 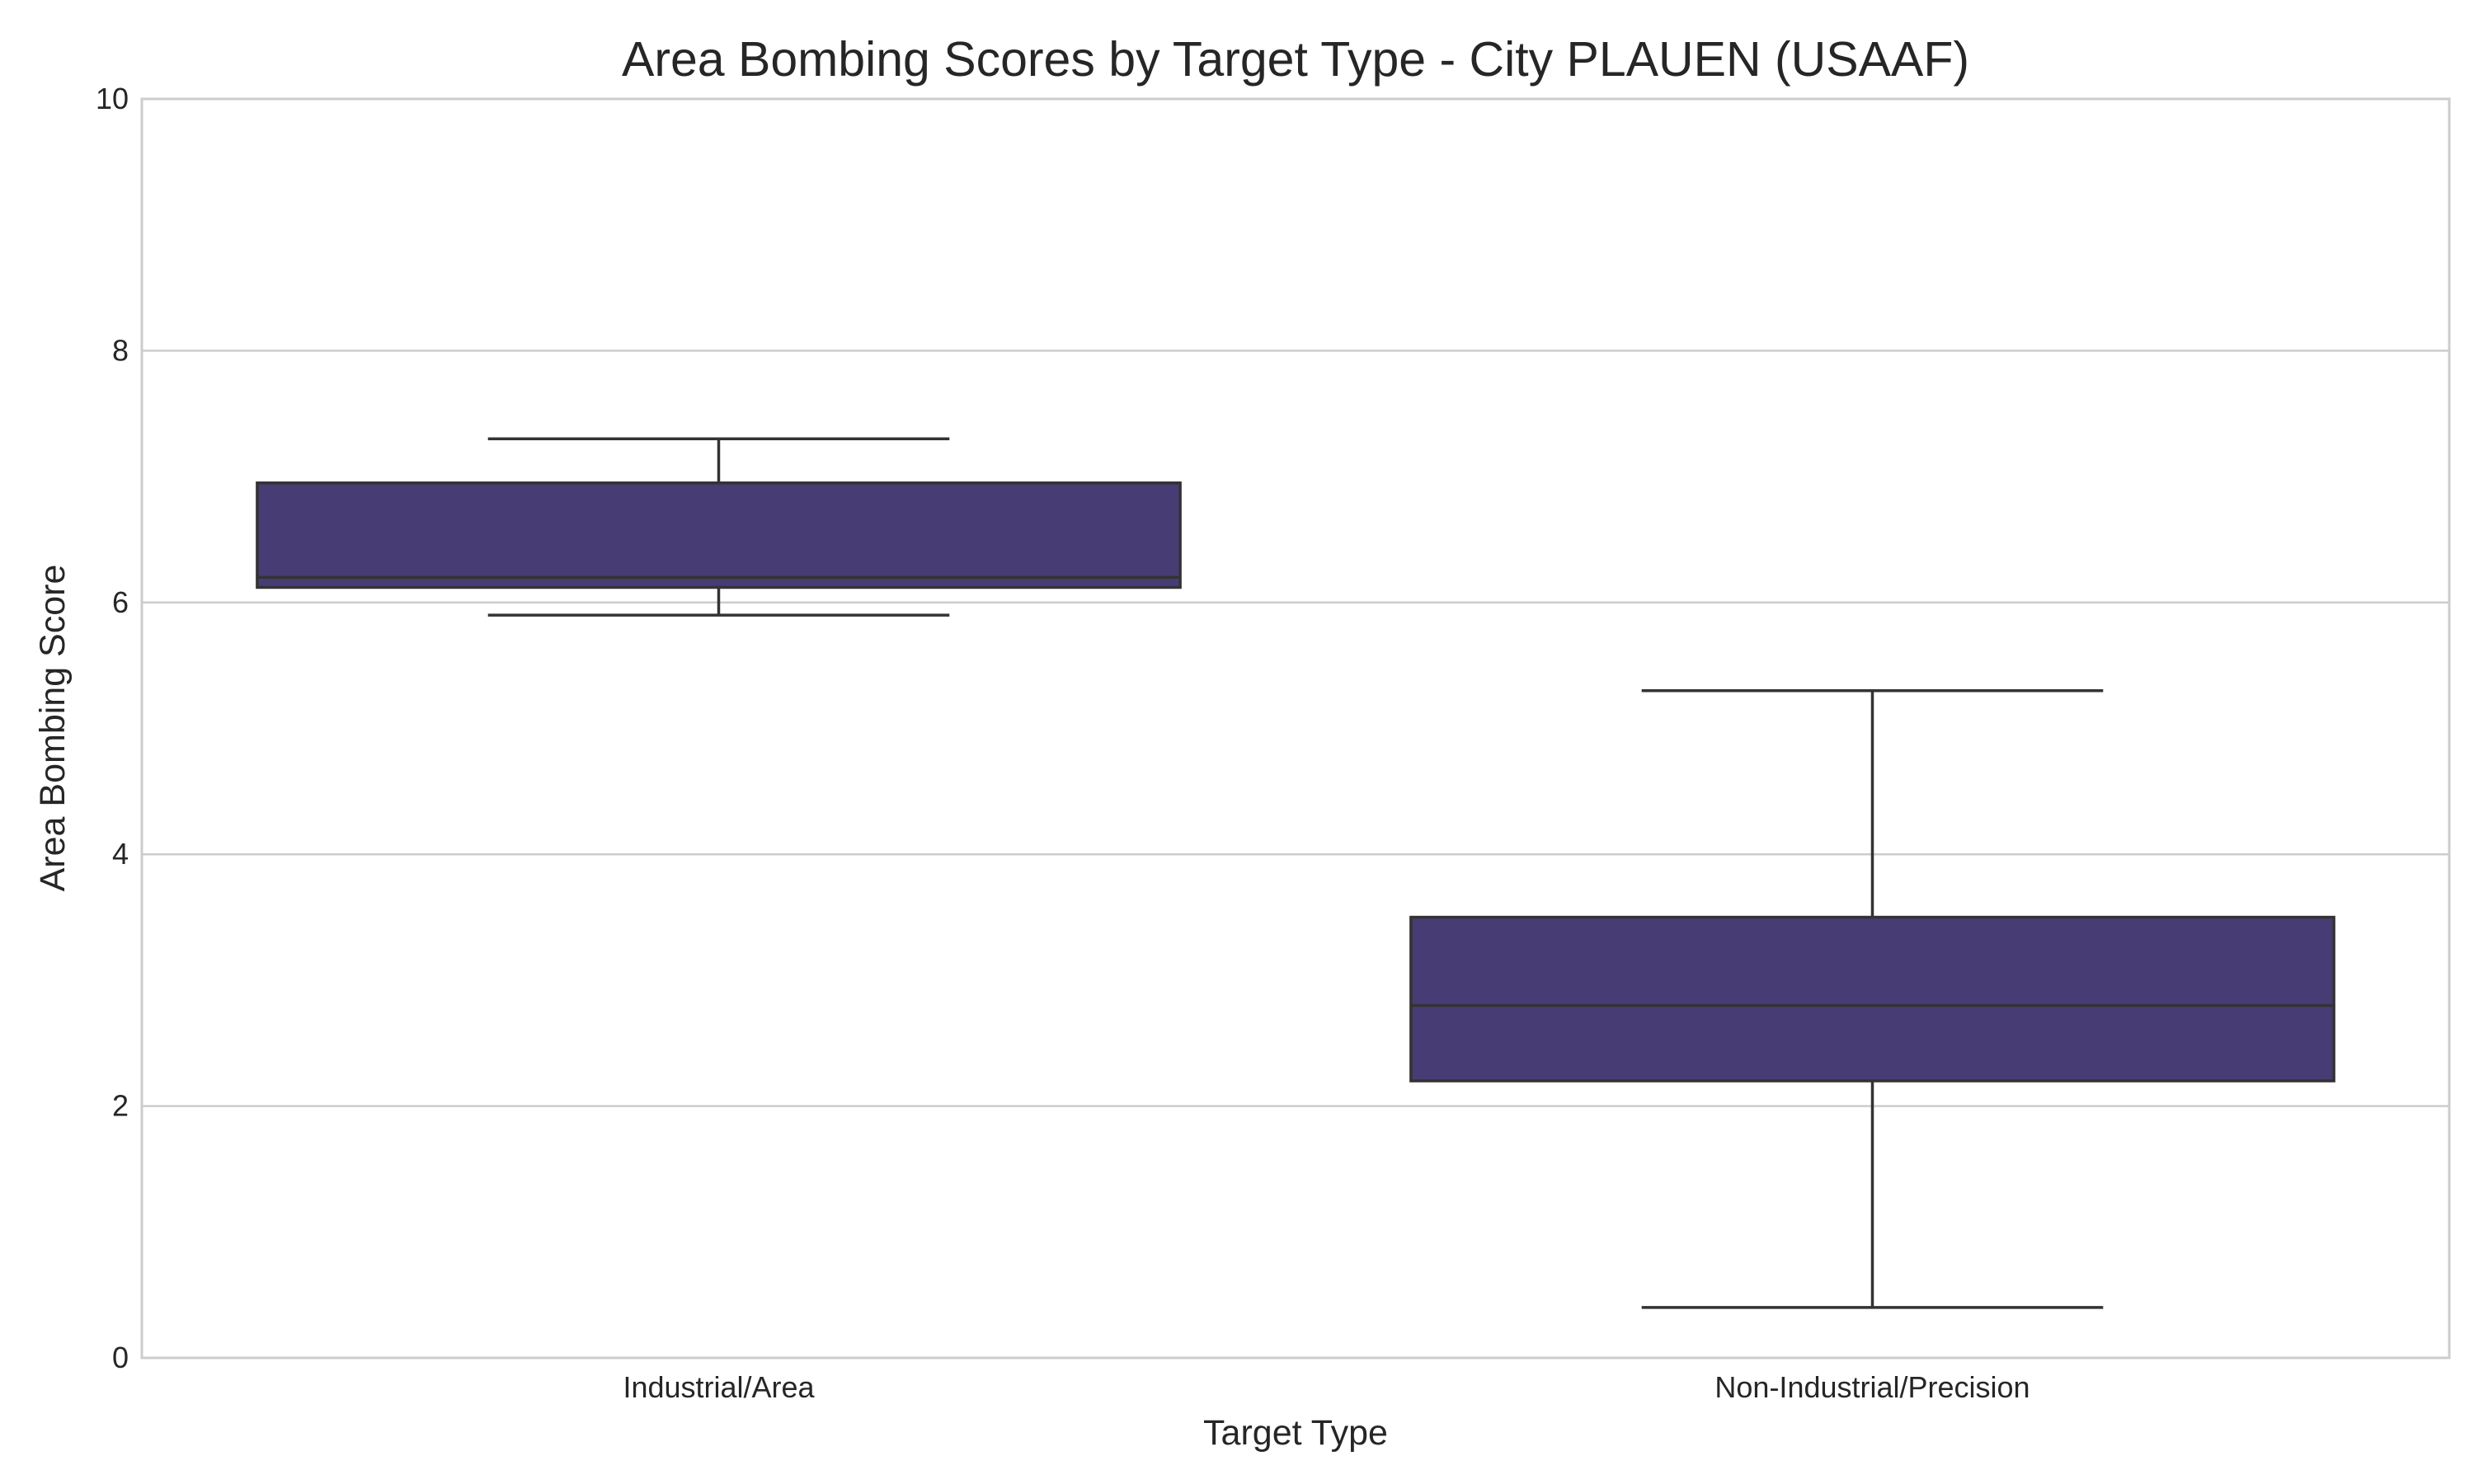 What do you see at coordinates (1295, 1433) in the screenshot?
I see `x-axis-label: Target Type` at bounding box center [1295, 1433].